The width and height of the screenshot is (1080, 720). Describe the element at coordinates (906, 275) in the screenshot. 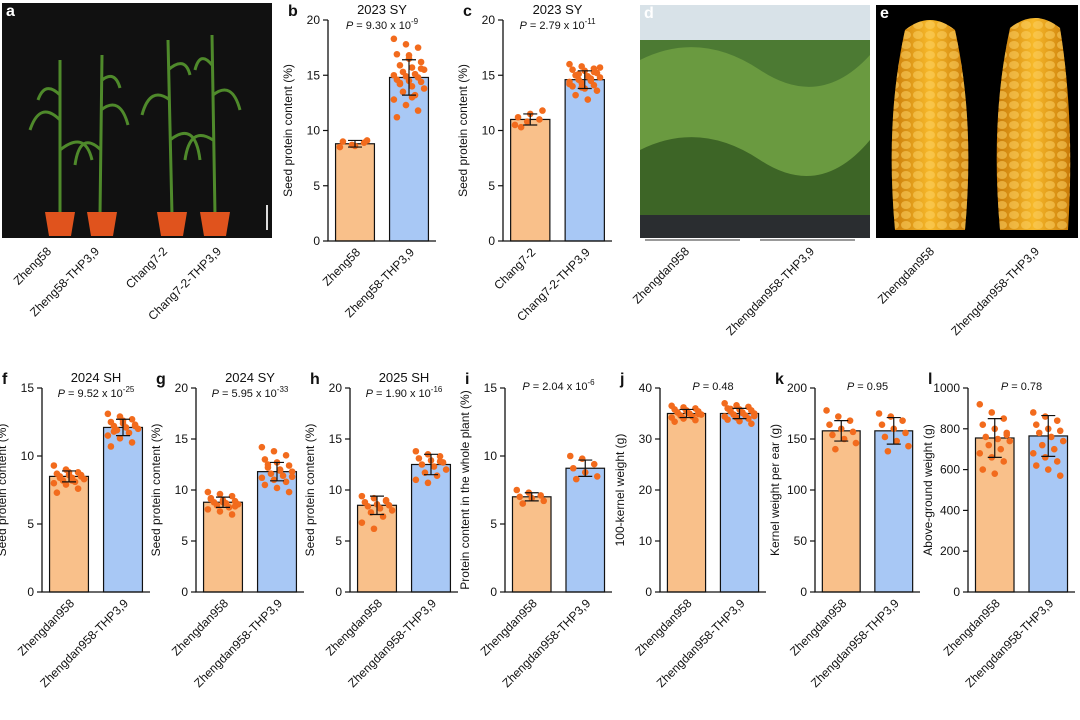

I see `sample-label: Zhengdan958` at that location.